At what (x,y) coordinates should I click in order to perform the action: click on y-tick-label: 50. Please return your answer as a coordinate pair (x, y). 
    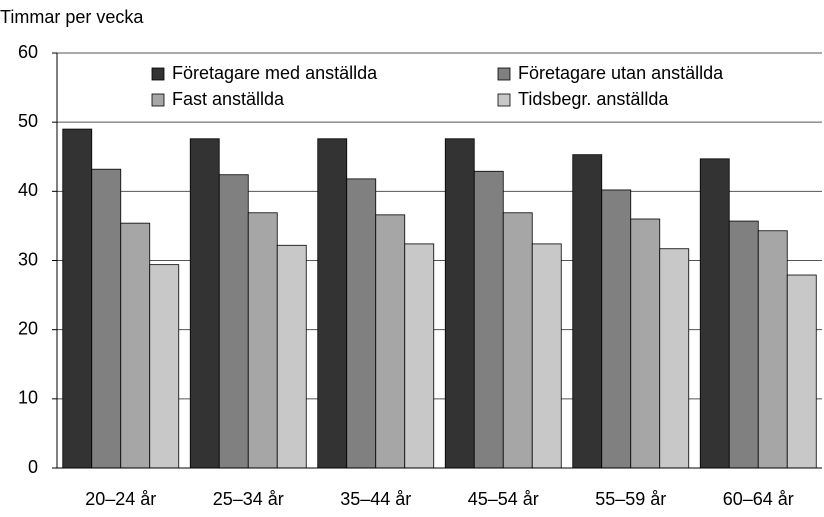
    Looking at the image, I should click on (28, 121).